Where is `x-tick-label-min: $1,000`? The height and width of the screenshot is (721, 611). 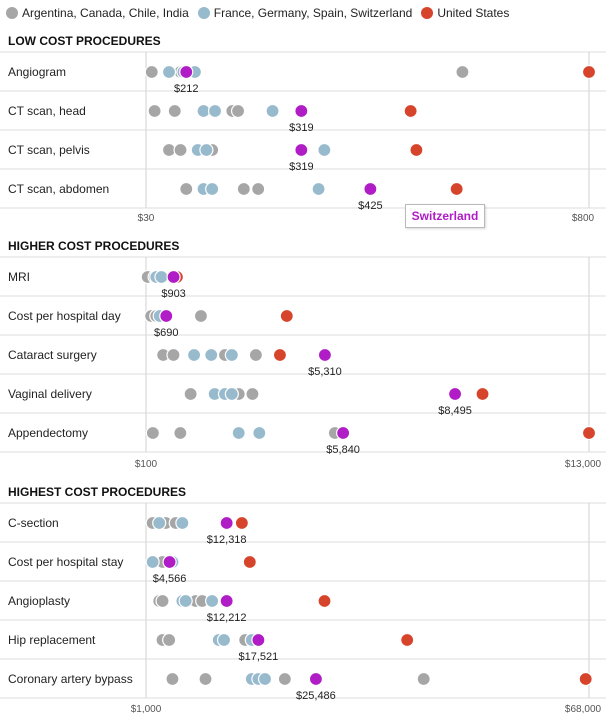 x-tick-label-min: $1,000 is located at coordinates (146, 709).